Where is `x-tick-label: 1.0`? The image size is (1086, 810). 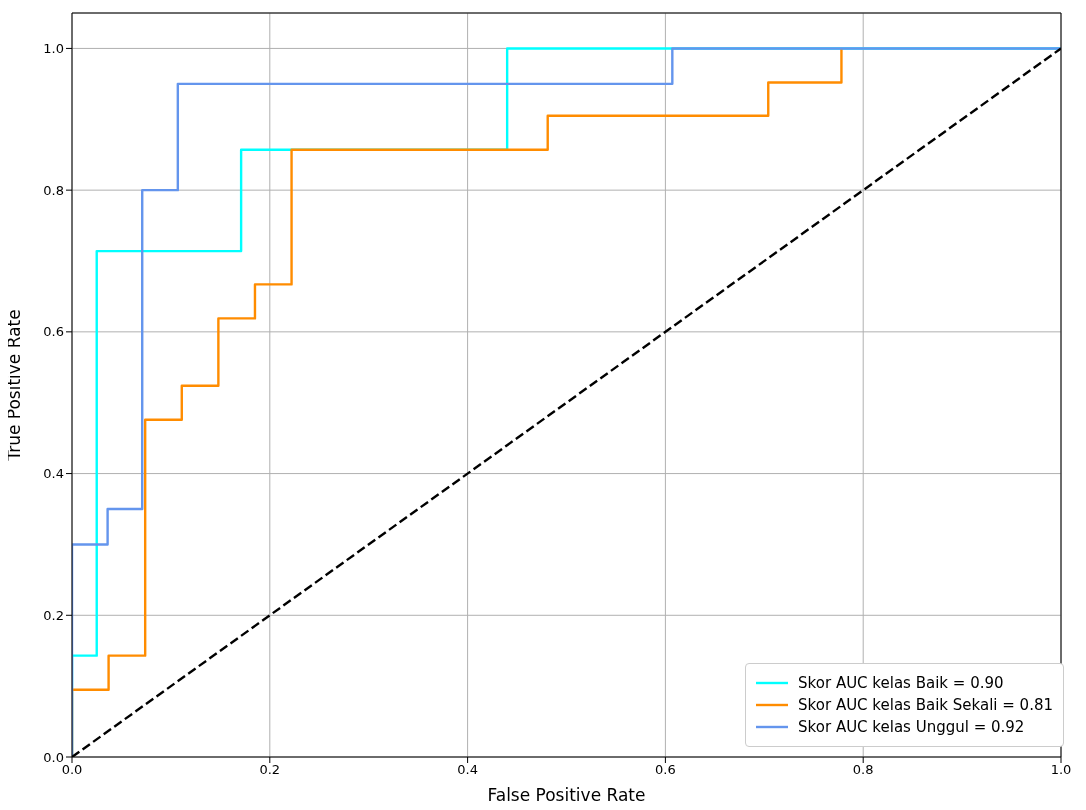 x-tick-label: 1.0 is located at coordinates (1061, 770).